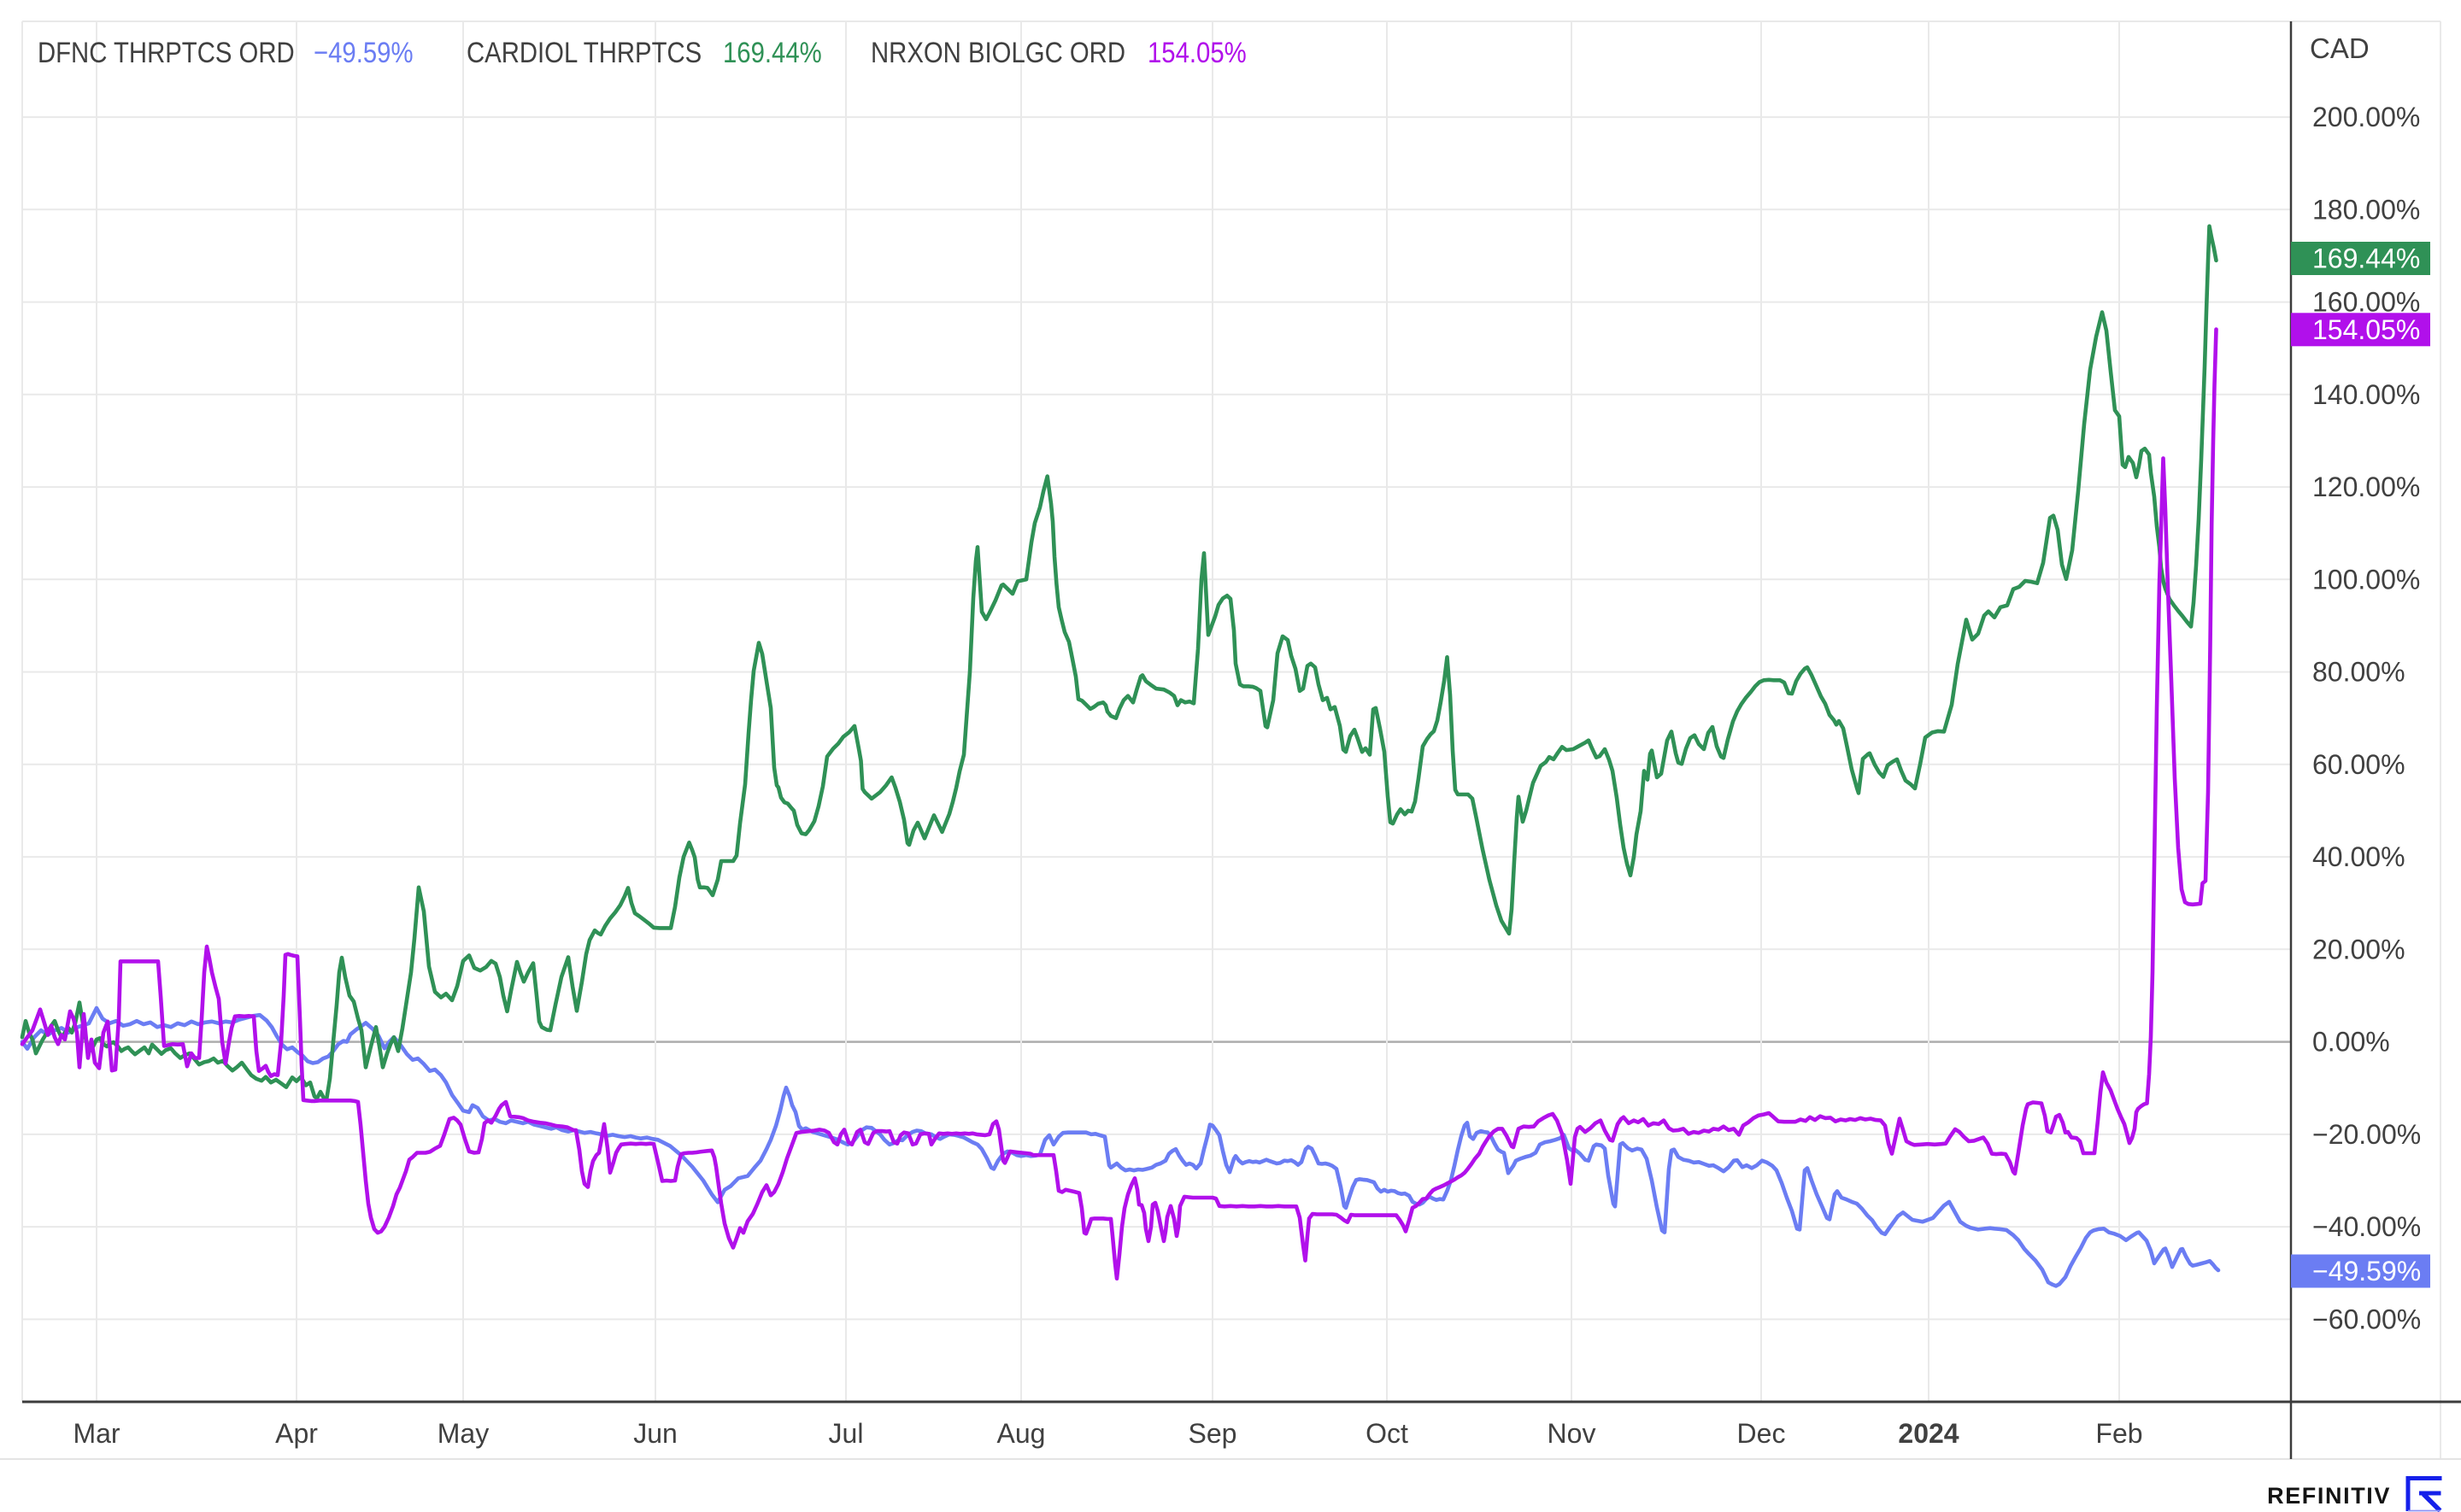 The height and width of the screenshot is (1512, 2461). Describe the element at coordinates (166, 52) in the screenshot. I see `svg-text: DFNC THRPTCS ORD` at that location.